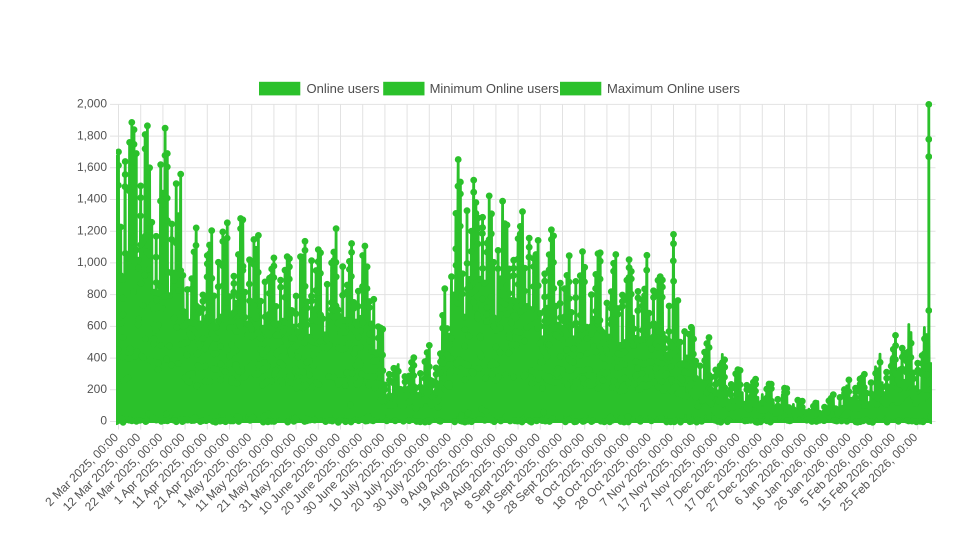 The width and height of the screenshot is (956, 552). What do you see at coordinates (97, 326) in the screenshot?
I see `svg-text: 600` at bounding box center [97, 326].